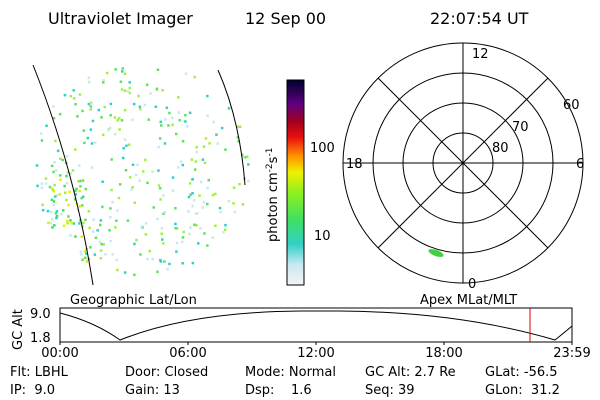 The width and height of the screenshot is (600, 400). What do you see at coordinates (295, 182) in the screenshot?
I see `colorbar` at bounding box center [295, 182].